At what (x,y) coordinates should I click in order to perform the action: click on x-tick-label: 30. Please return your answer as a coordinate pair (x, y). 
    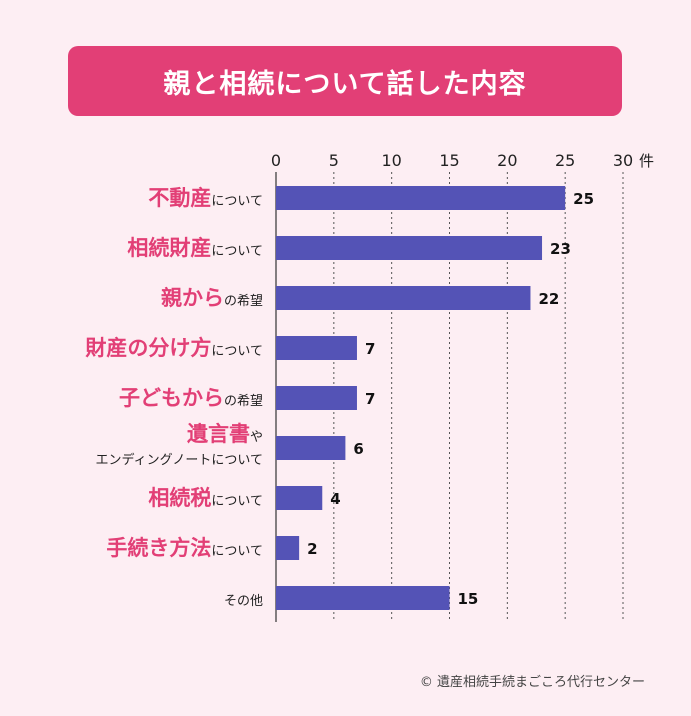
    Looking at the image, I should click on (623, 160).